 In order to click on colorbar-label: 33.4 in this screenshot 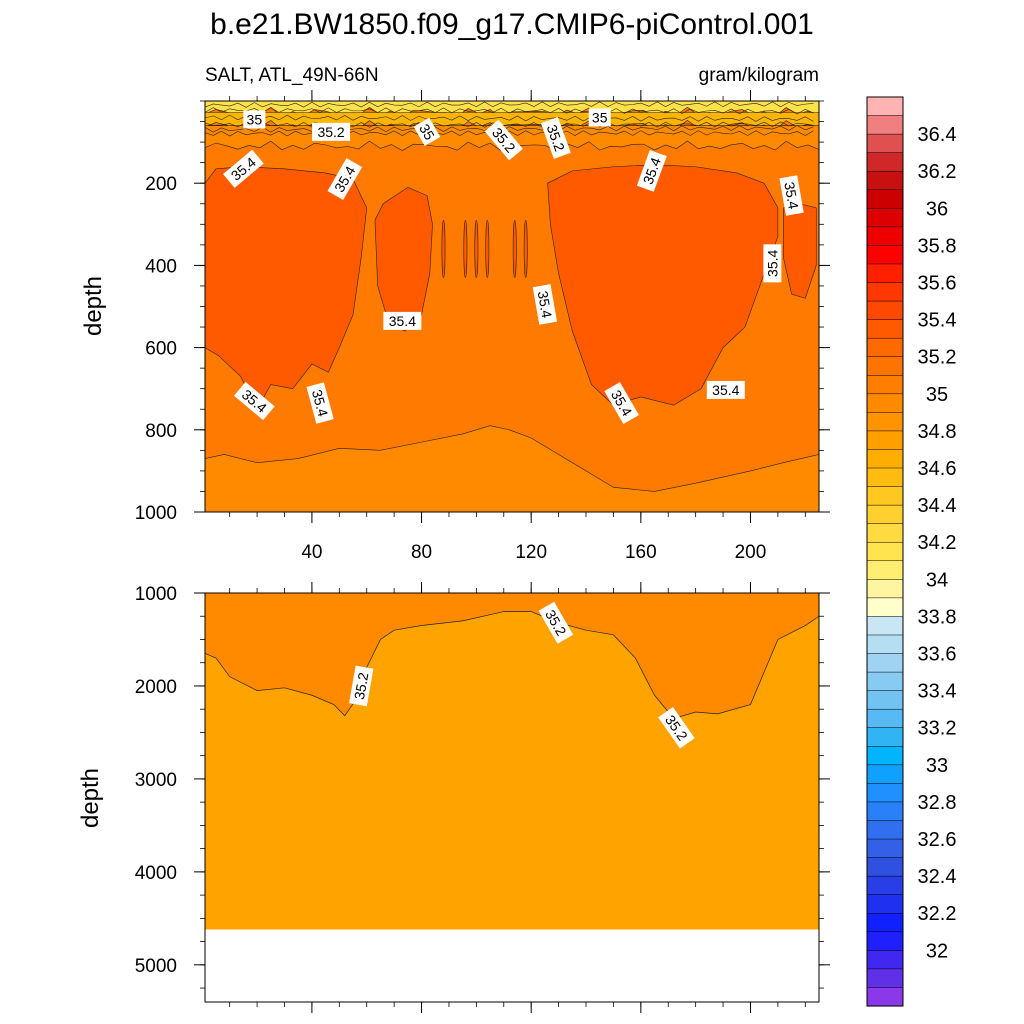, I will do `click(937, 692)`.